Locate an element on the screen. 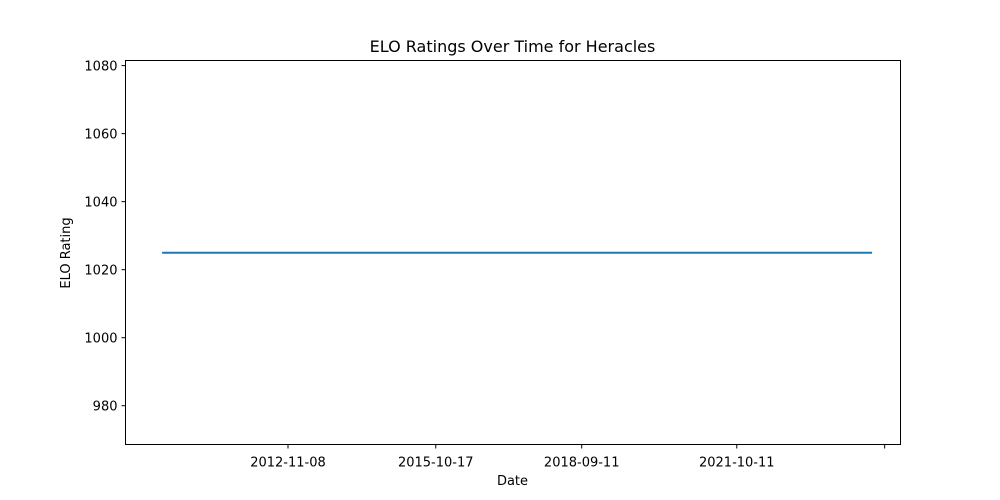 The height and width of the screenshot is (500, 1000). x-axis-title: Date is located at coordinates (512, 481).